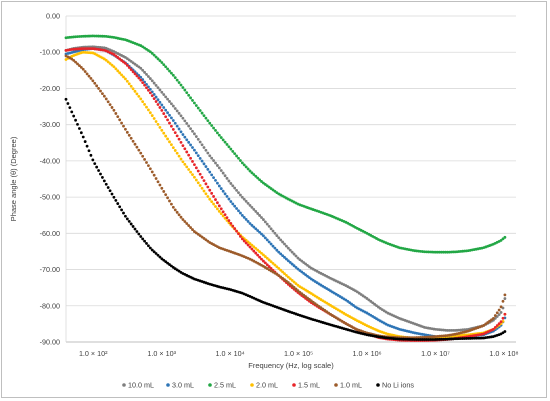 This screenshot has height=401, width=550. Describe the element at coordinates (50, 160) in the screenshot. I see `y-tick-label: -40.00` at that location.